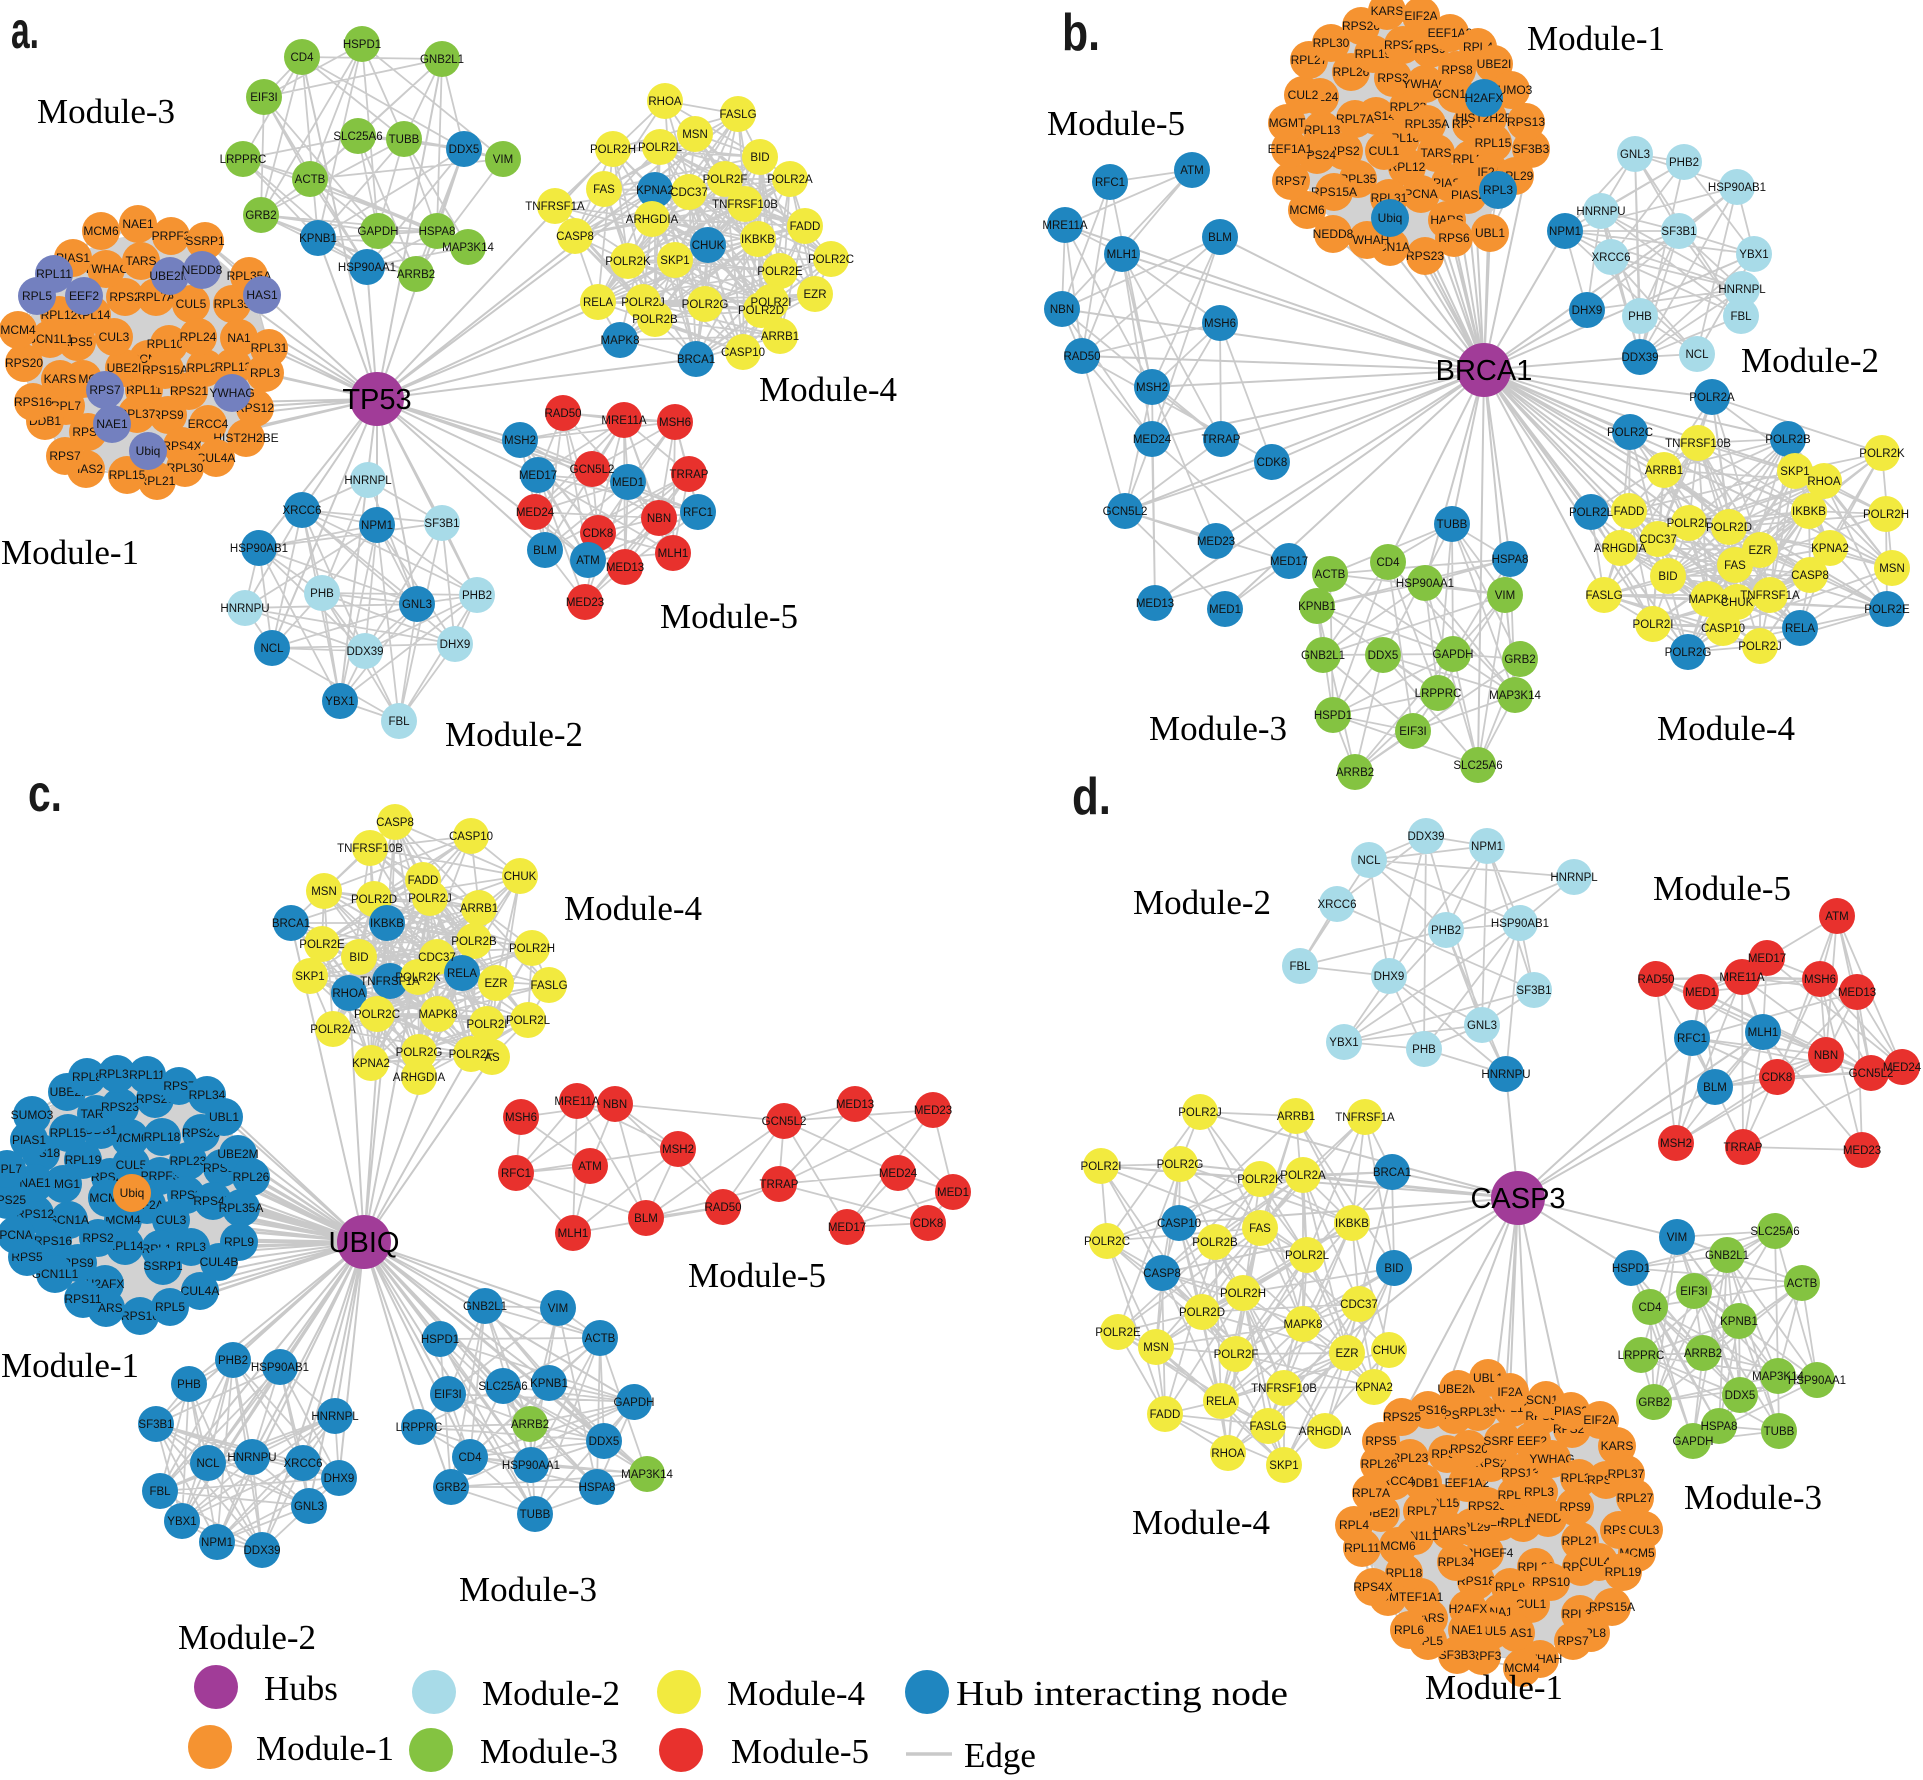 The height and width of the screenshot is (1780, 1923). I want to click on svg-text: YBX1, so click(339, 702).